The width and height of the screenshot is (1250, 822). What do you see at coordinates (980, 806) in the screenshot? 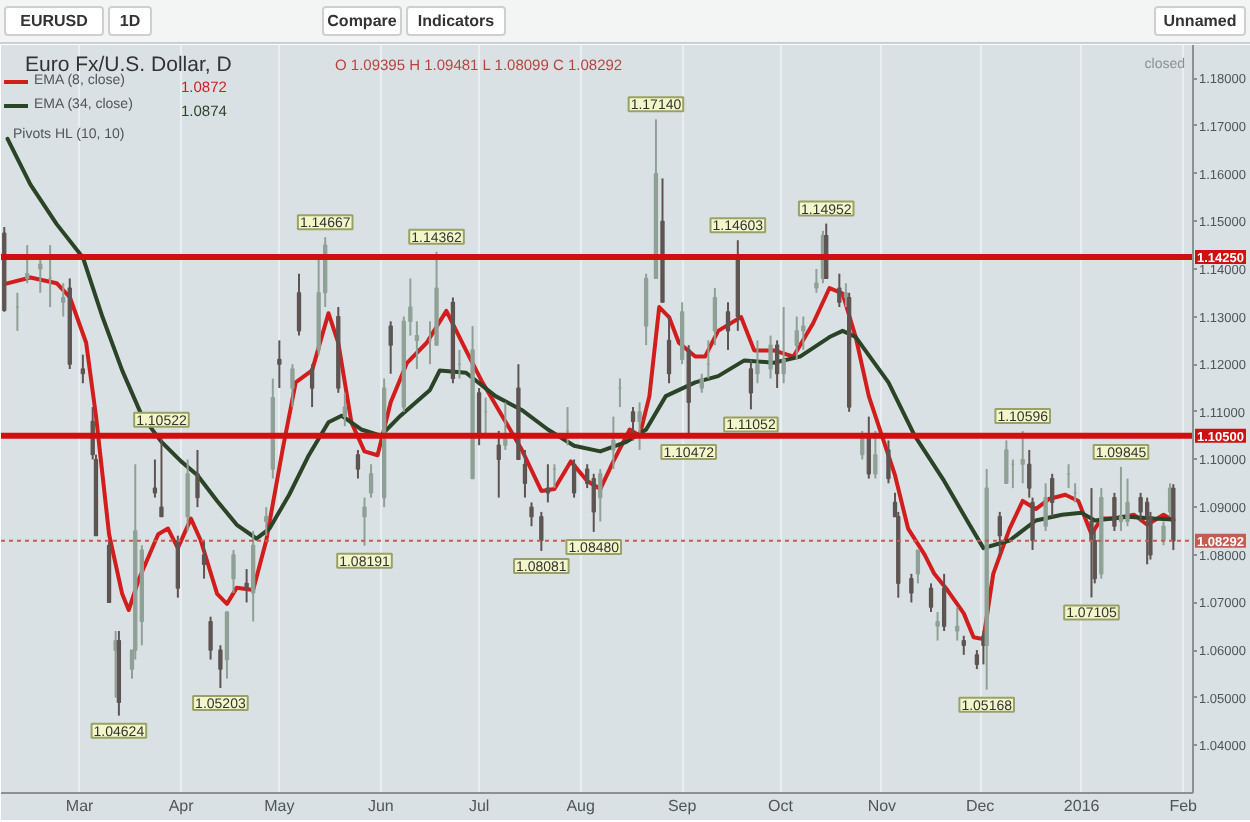
I see `x-tick-label: Dec` at bounding box center [980, 806].